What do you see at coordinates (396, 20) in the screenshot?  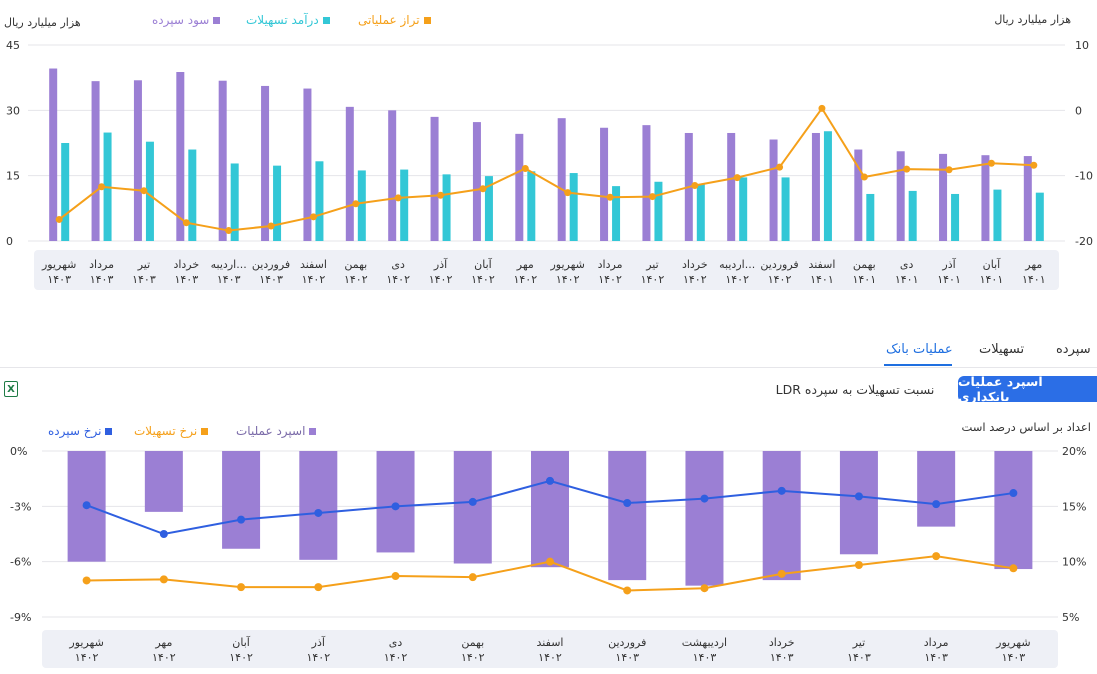 I see `top-legend-operating-balance: تراز عملیاتی` at bounding box center [396, 20].